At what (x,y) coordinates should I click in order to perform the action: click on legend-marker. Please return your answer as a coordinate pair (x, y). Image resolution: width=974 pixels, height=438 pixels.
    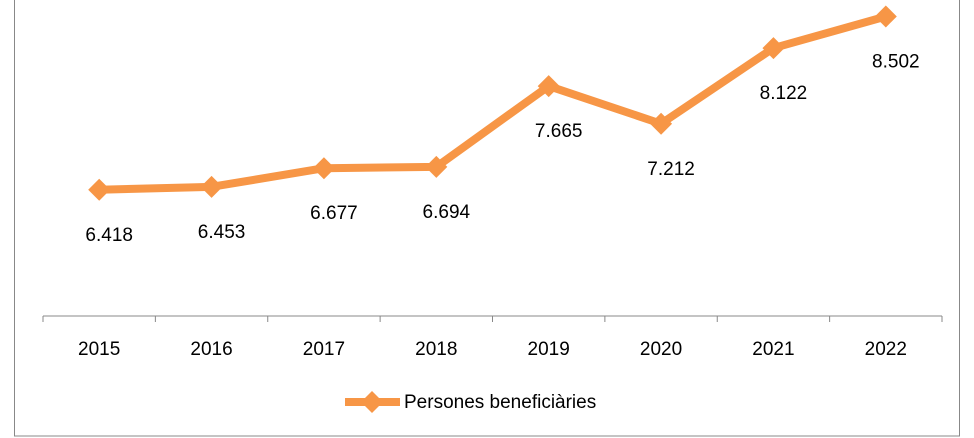
    Looking at the image, I should click on (372, 402).